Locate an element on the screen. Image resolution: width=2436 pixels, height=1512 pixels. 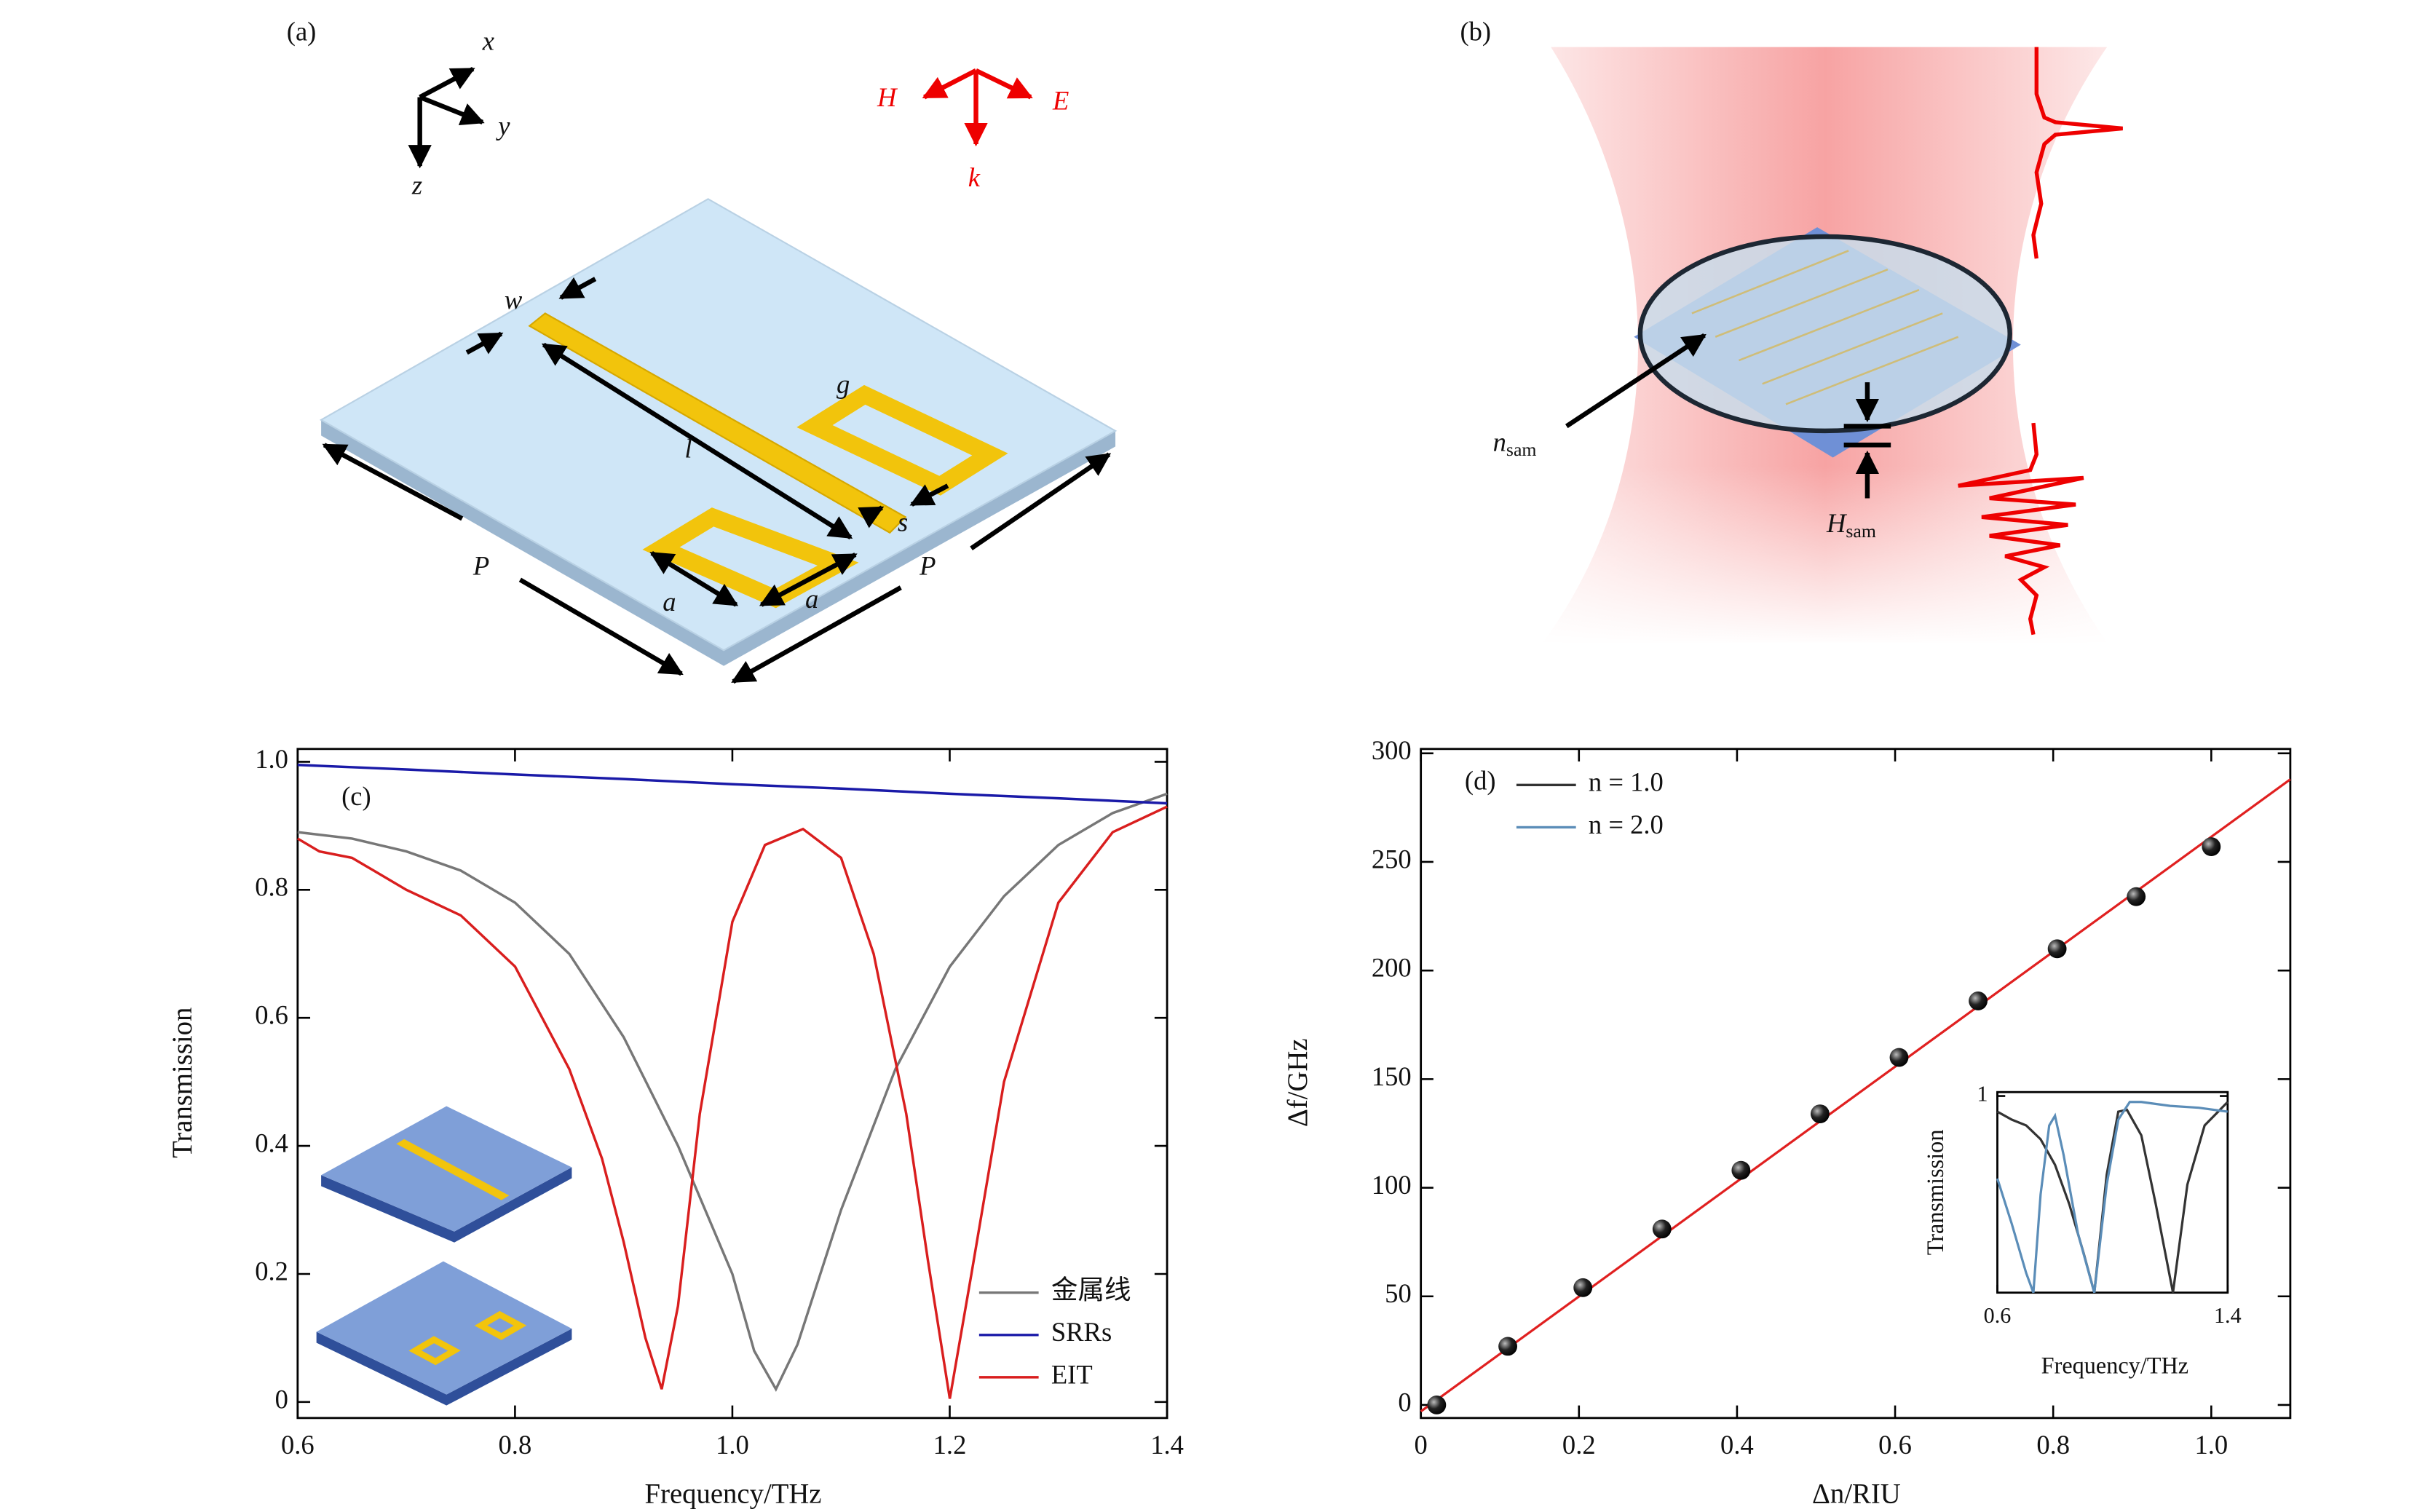
l-arrow is located at coordinates (697, 440).